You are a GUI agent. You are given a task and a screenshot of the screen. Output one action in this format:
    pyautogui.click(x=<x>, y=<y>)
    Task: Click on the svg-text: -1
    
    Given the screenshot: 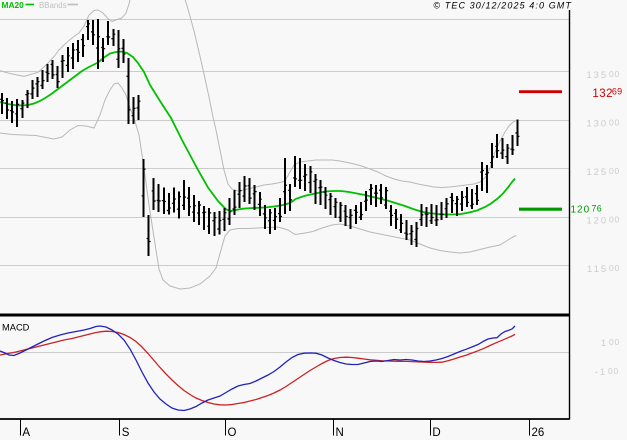 What is the action you would take?
    pyautogui.click(x=601, y=372)
    